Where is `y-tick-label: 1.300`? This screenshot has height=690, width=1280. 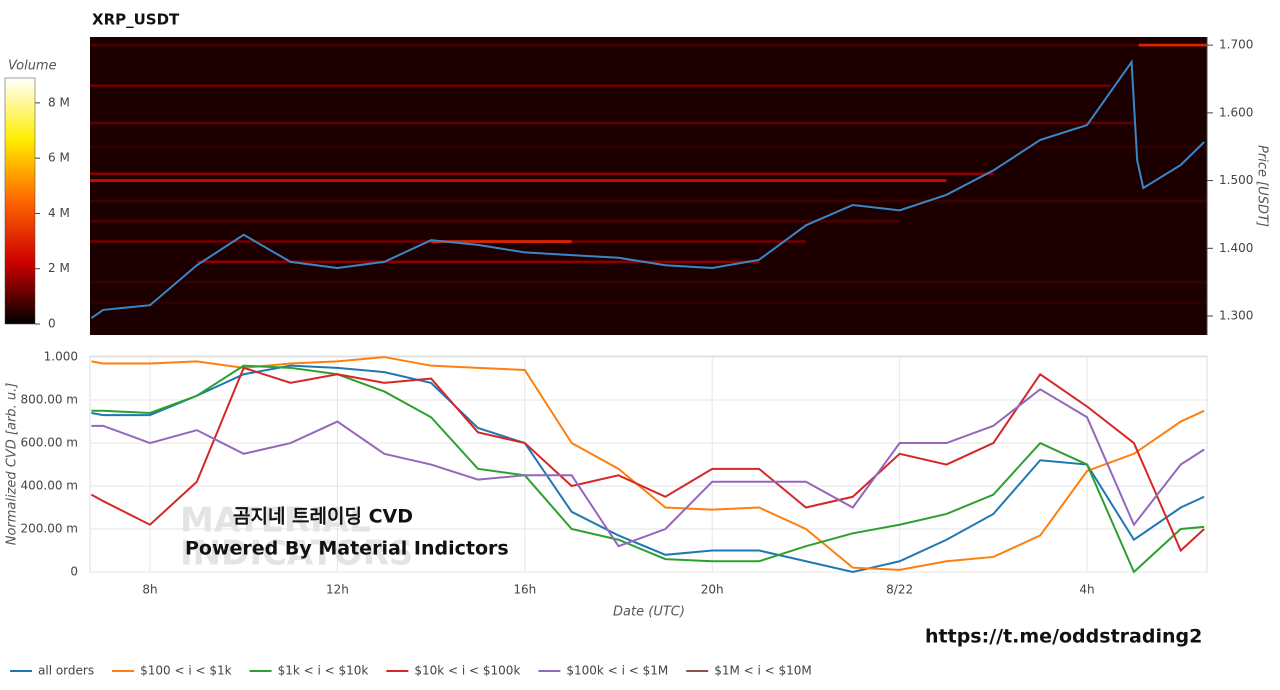
y-tick-label: 1.300 is located at coordinates (1236, 316).